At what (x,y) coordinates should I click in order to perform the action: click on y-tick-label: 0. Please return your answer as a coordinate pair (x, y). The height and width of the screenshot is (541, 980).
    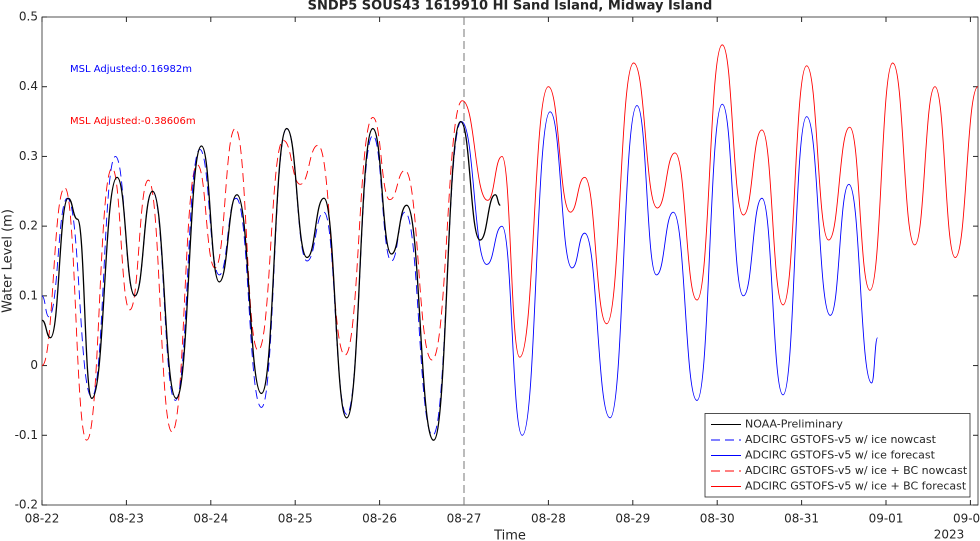
    Looking at the image, I should click on (34, 365).